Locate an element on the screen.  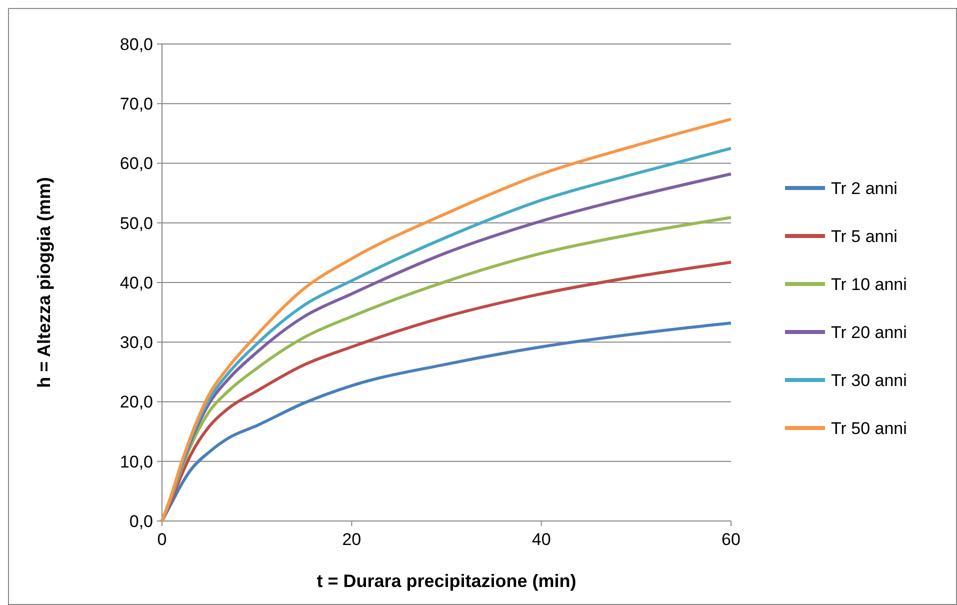
y-tick-label: 10,0 is located at coordinates (136, 462).